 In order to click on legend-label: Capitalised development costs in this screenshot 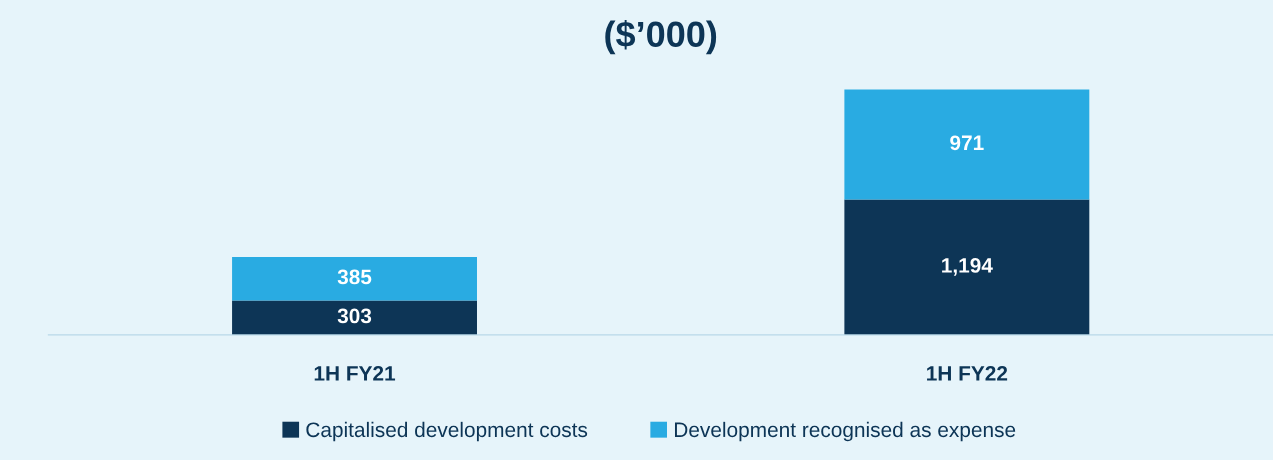, I will do `click(447, 431)`.